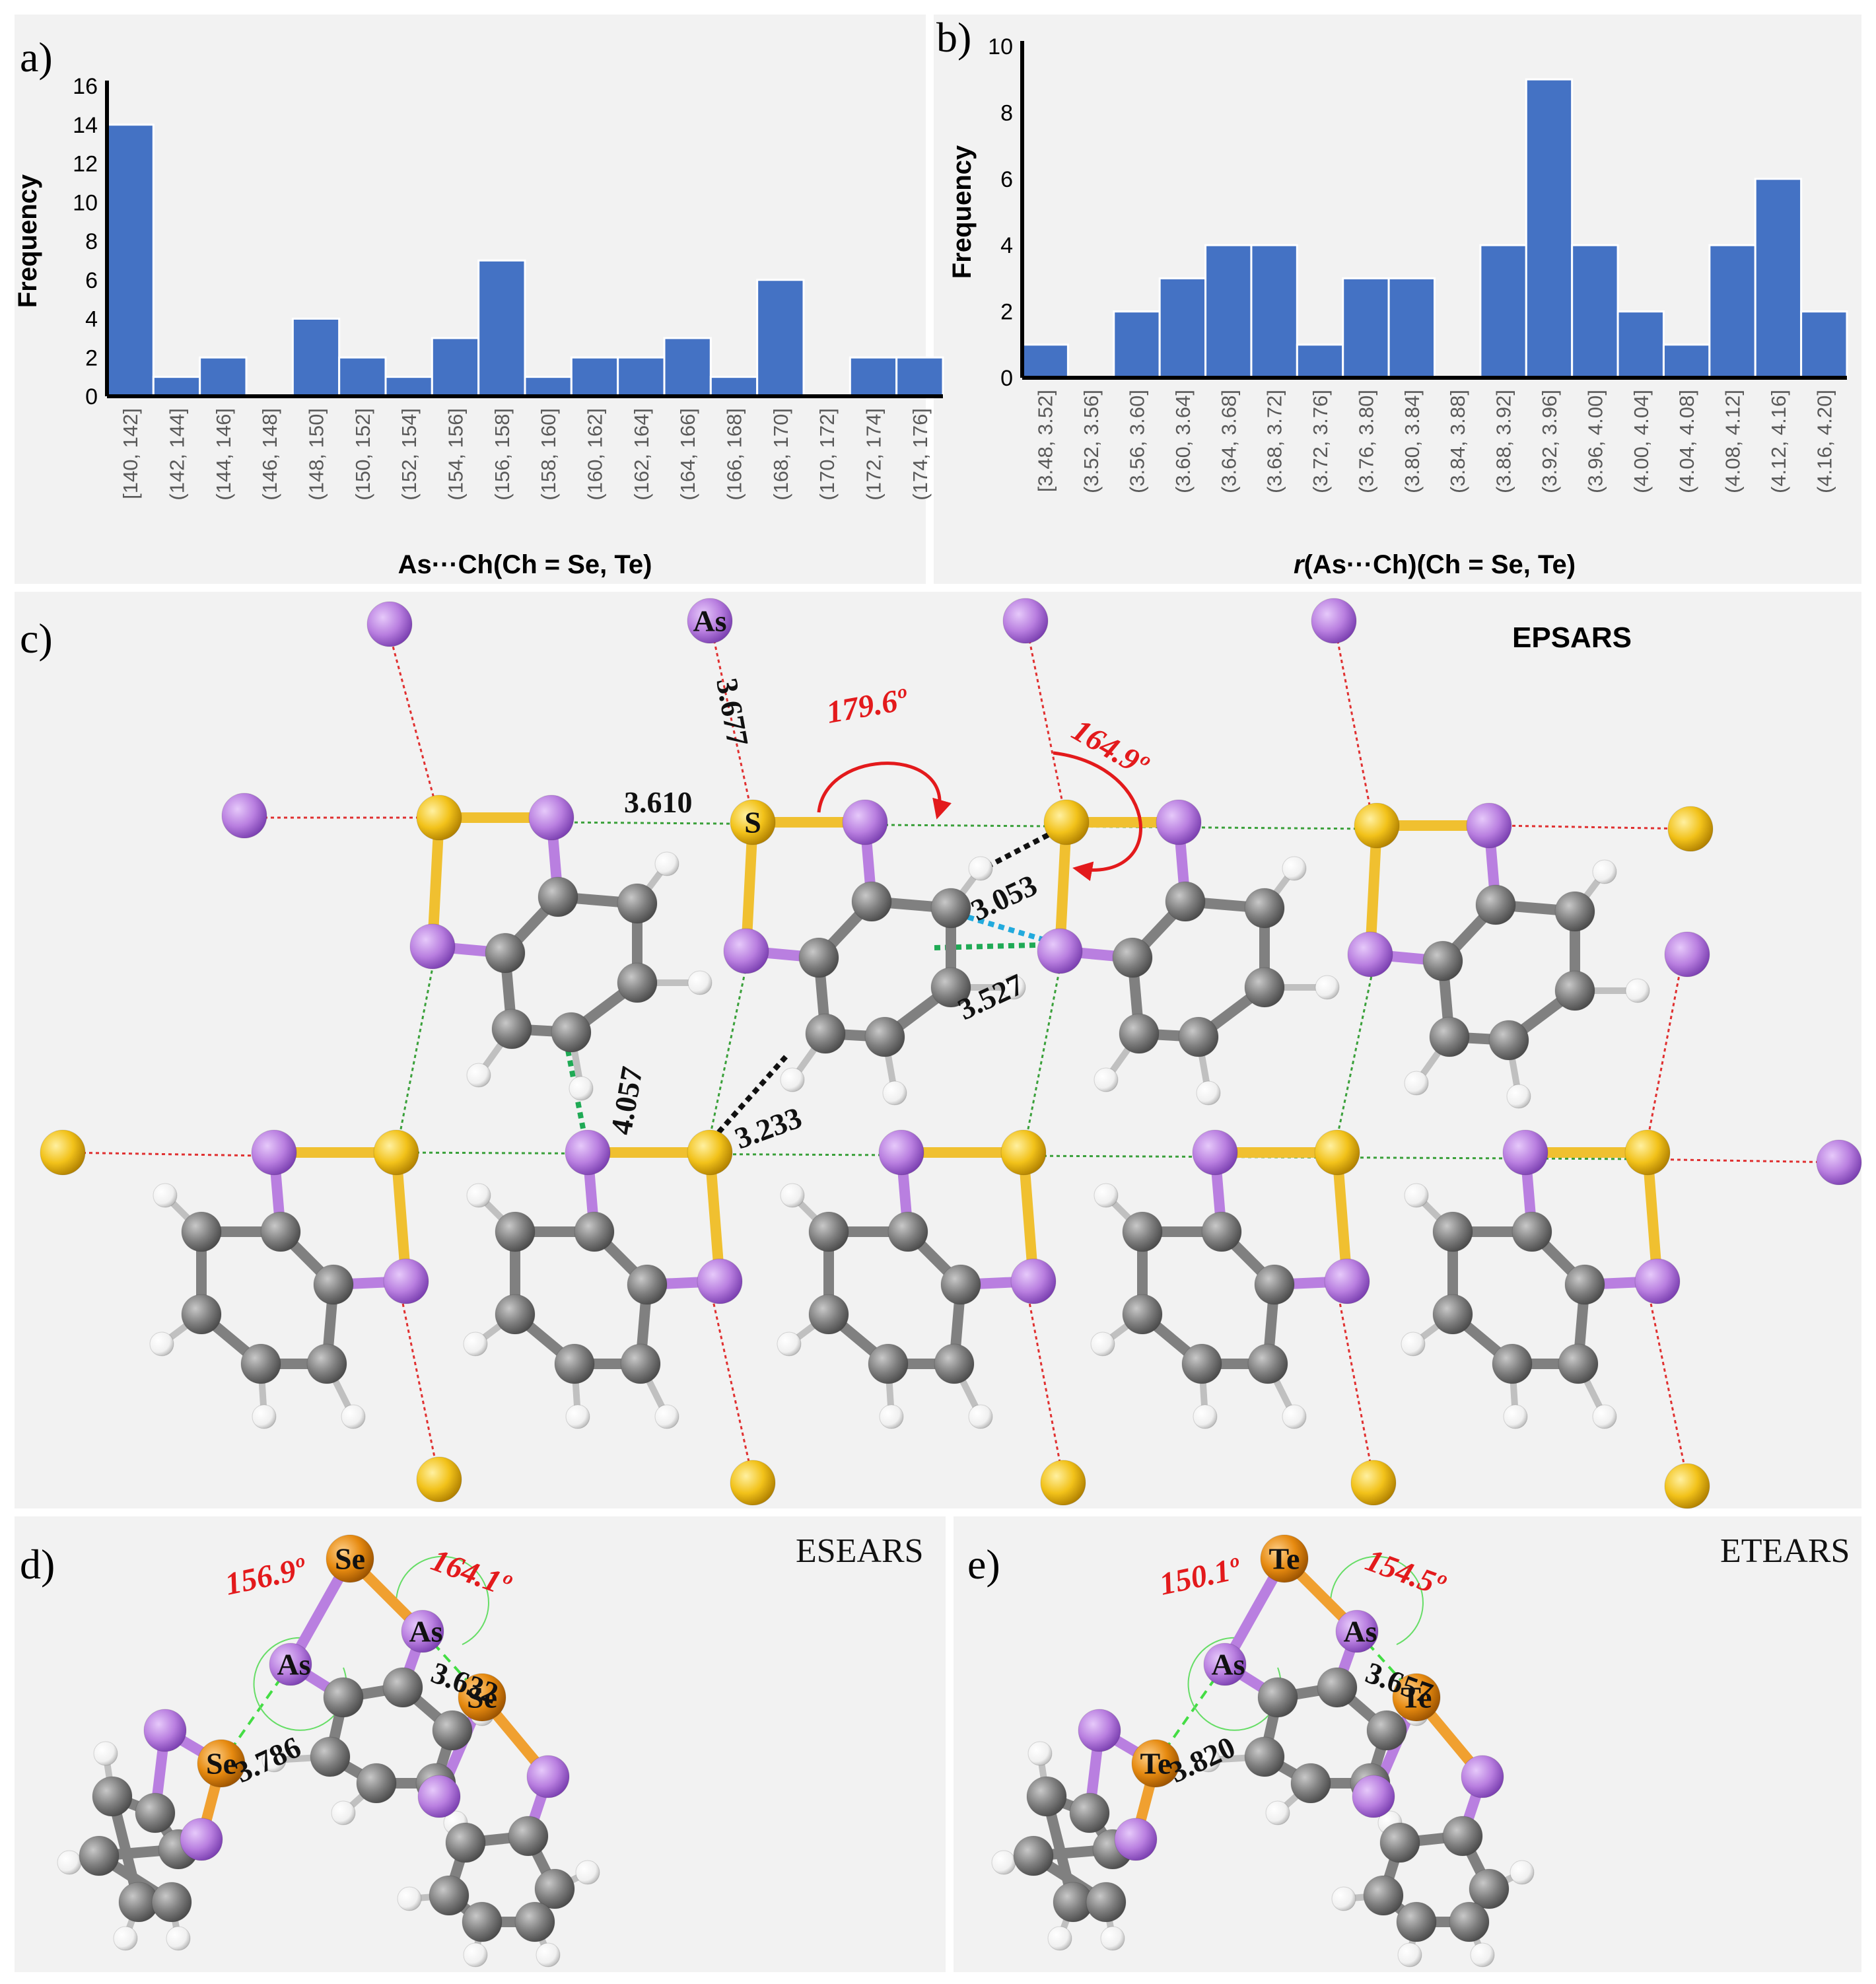  Describe the element at coordinates (752, 822) in the screenshot. I see `atom-label-s: S` at that location.